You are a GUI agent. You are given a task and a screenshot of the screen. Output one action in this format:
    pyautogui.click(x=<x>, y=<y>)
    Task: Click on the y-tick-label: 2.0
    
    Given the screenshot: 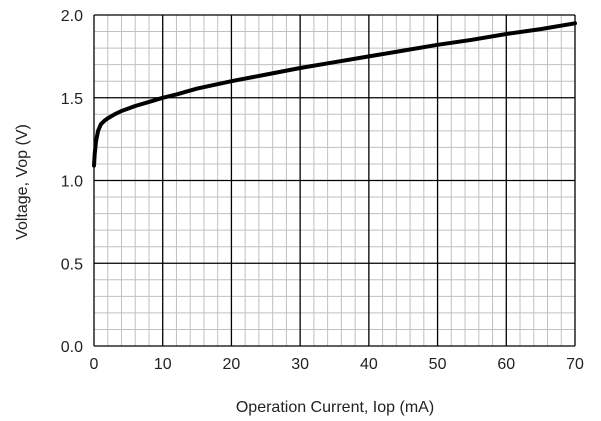 What is the action you would take?
    pyautogui.click(x=72, y=16)
    